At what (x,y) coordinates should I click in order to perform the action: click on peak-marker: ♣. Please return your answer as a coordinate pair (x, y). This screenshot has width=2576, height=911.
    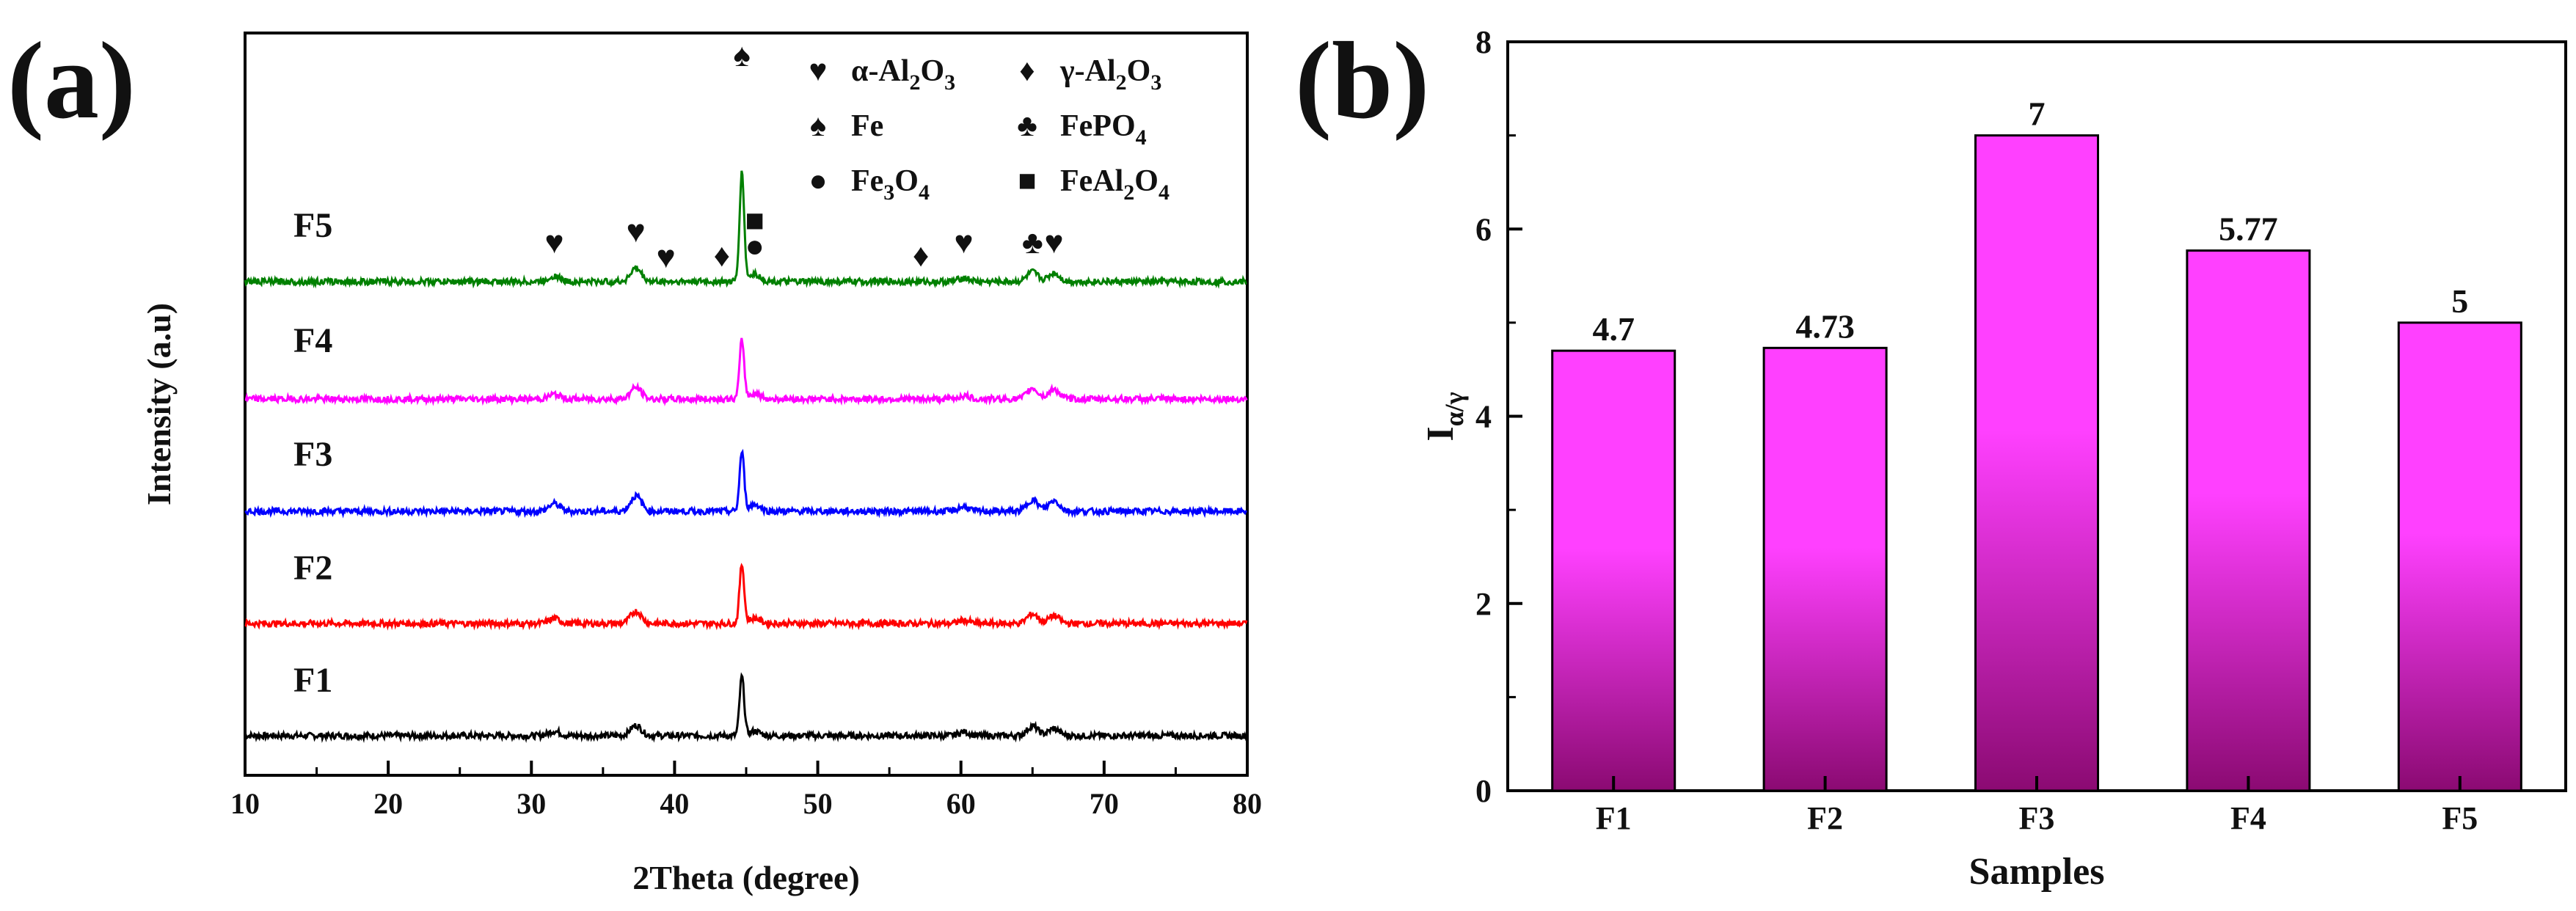
    Looking at the image, I should click on (1033, 242).